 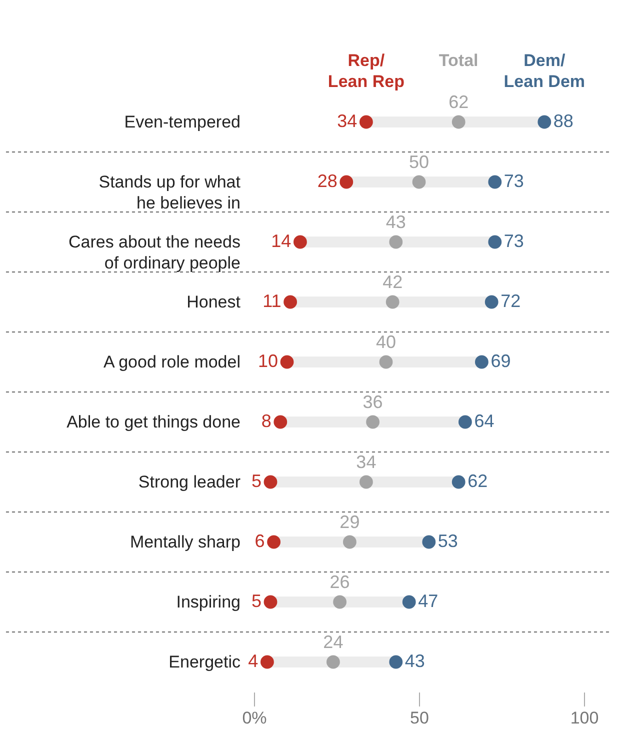 I want to click on data-label: 40, so click(x=386, y=342).